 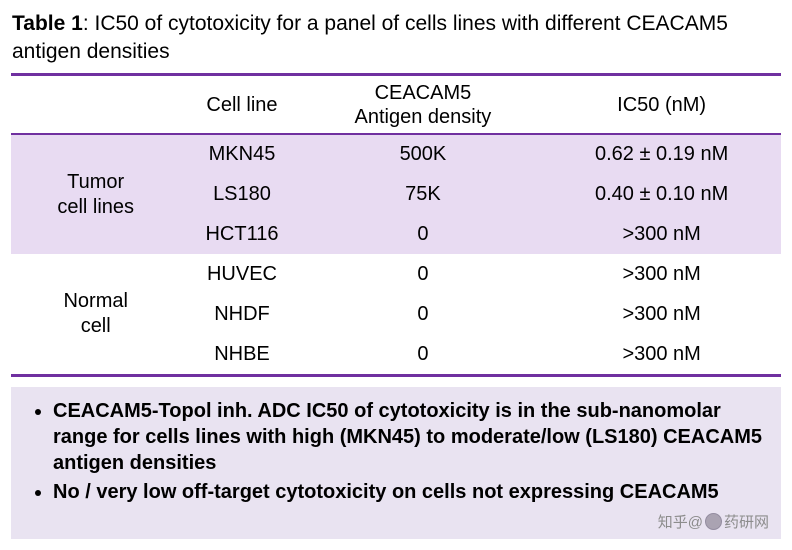 What do you see at coordinates (680, 523) in the screenshot?
I see `watermark-prefix: 知乎@` at bounding box center [680, 523].